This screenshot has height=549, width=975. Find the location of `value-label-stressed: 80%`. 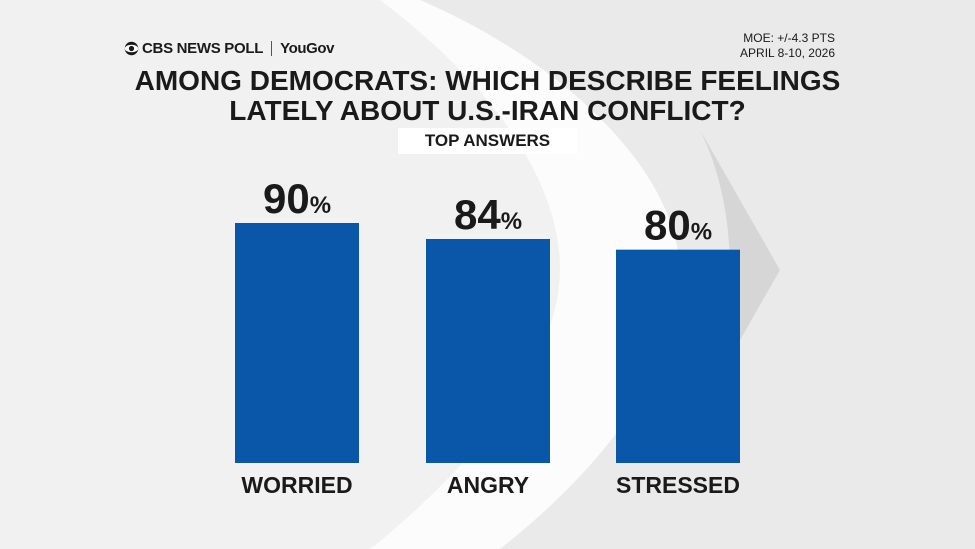

value-label-stressed: 80% is located at coordinates (678, 225).